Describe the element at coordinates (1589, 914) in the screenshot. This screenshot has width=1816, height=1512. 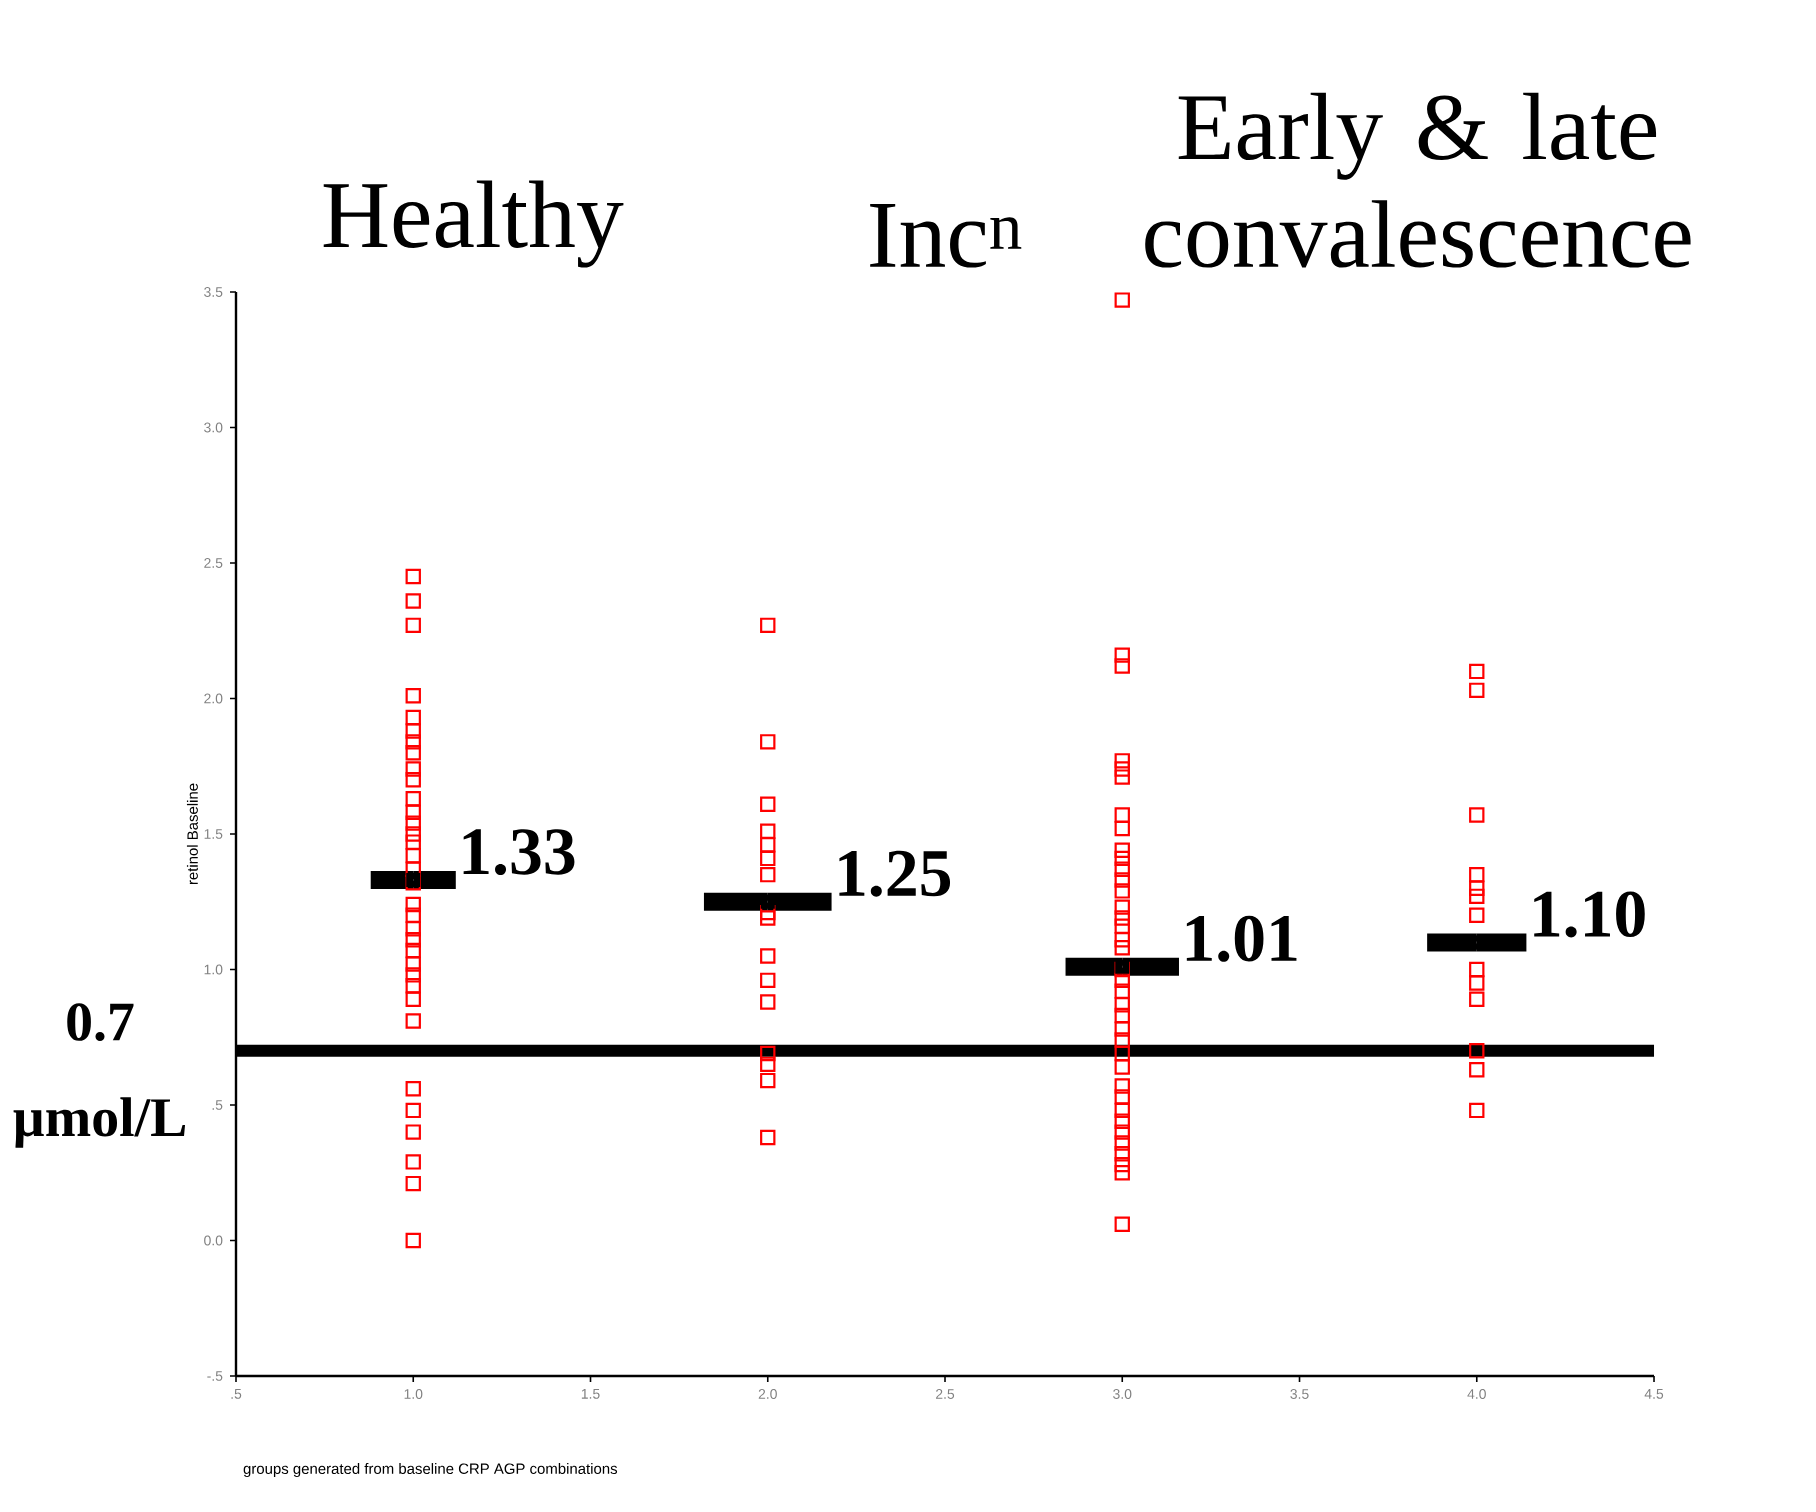
I see `data-label: 1.10` at that location.